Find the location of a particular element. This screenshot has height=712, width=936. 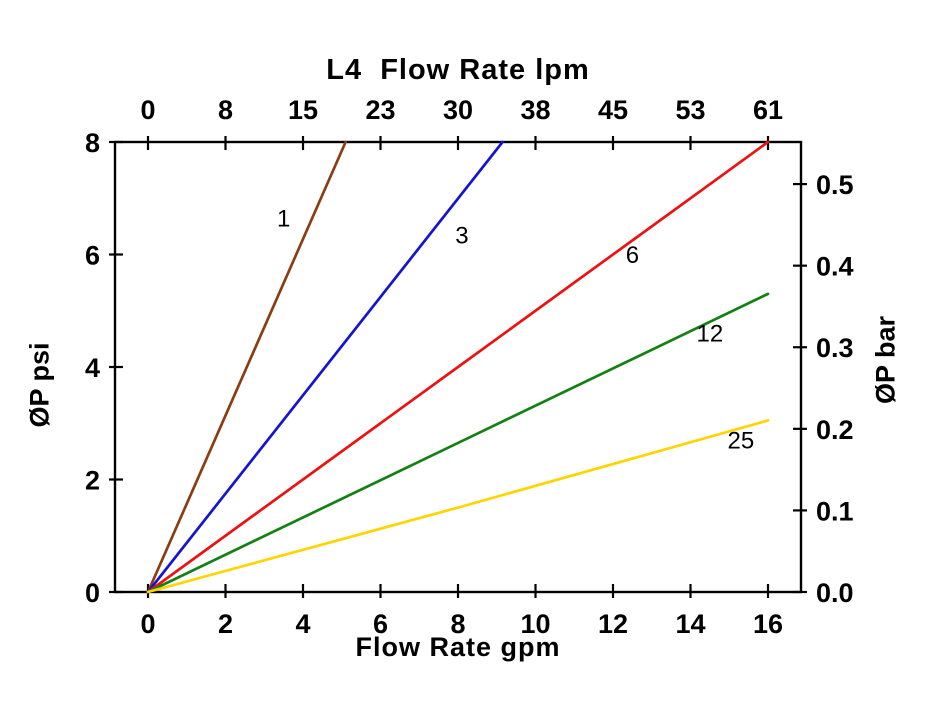

x-axis-bottom-tick-label: 2 is located at coordinates (225, 624).